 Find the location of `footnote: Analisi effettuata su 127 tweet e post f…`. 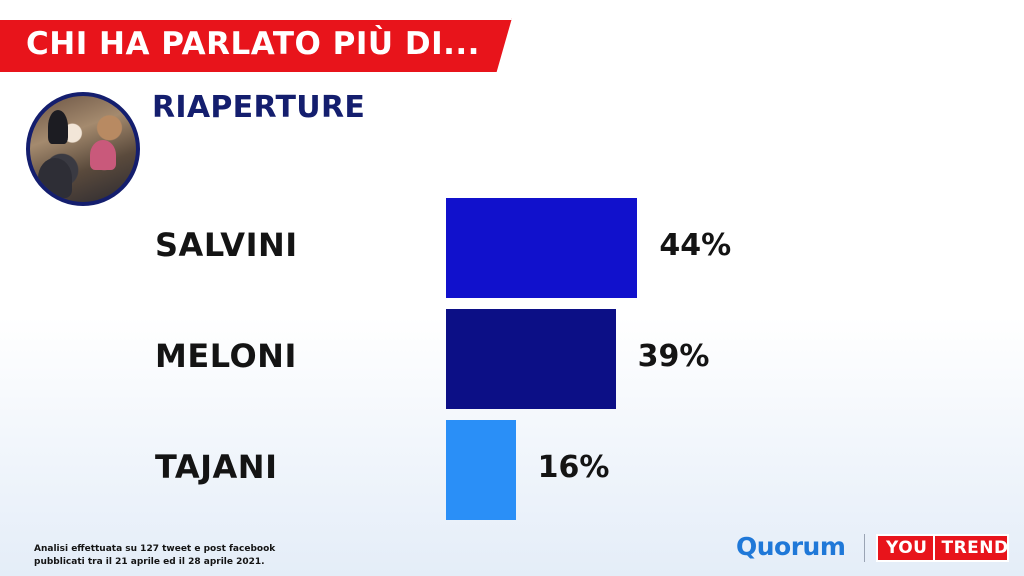

footnote: Analisi effettuata su 127 tweet e post f… is located at coordinates (184, 556).